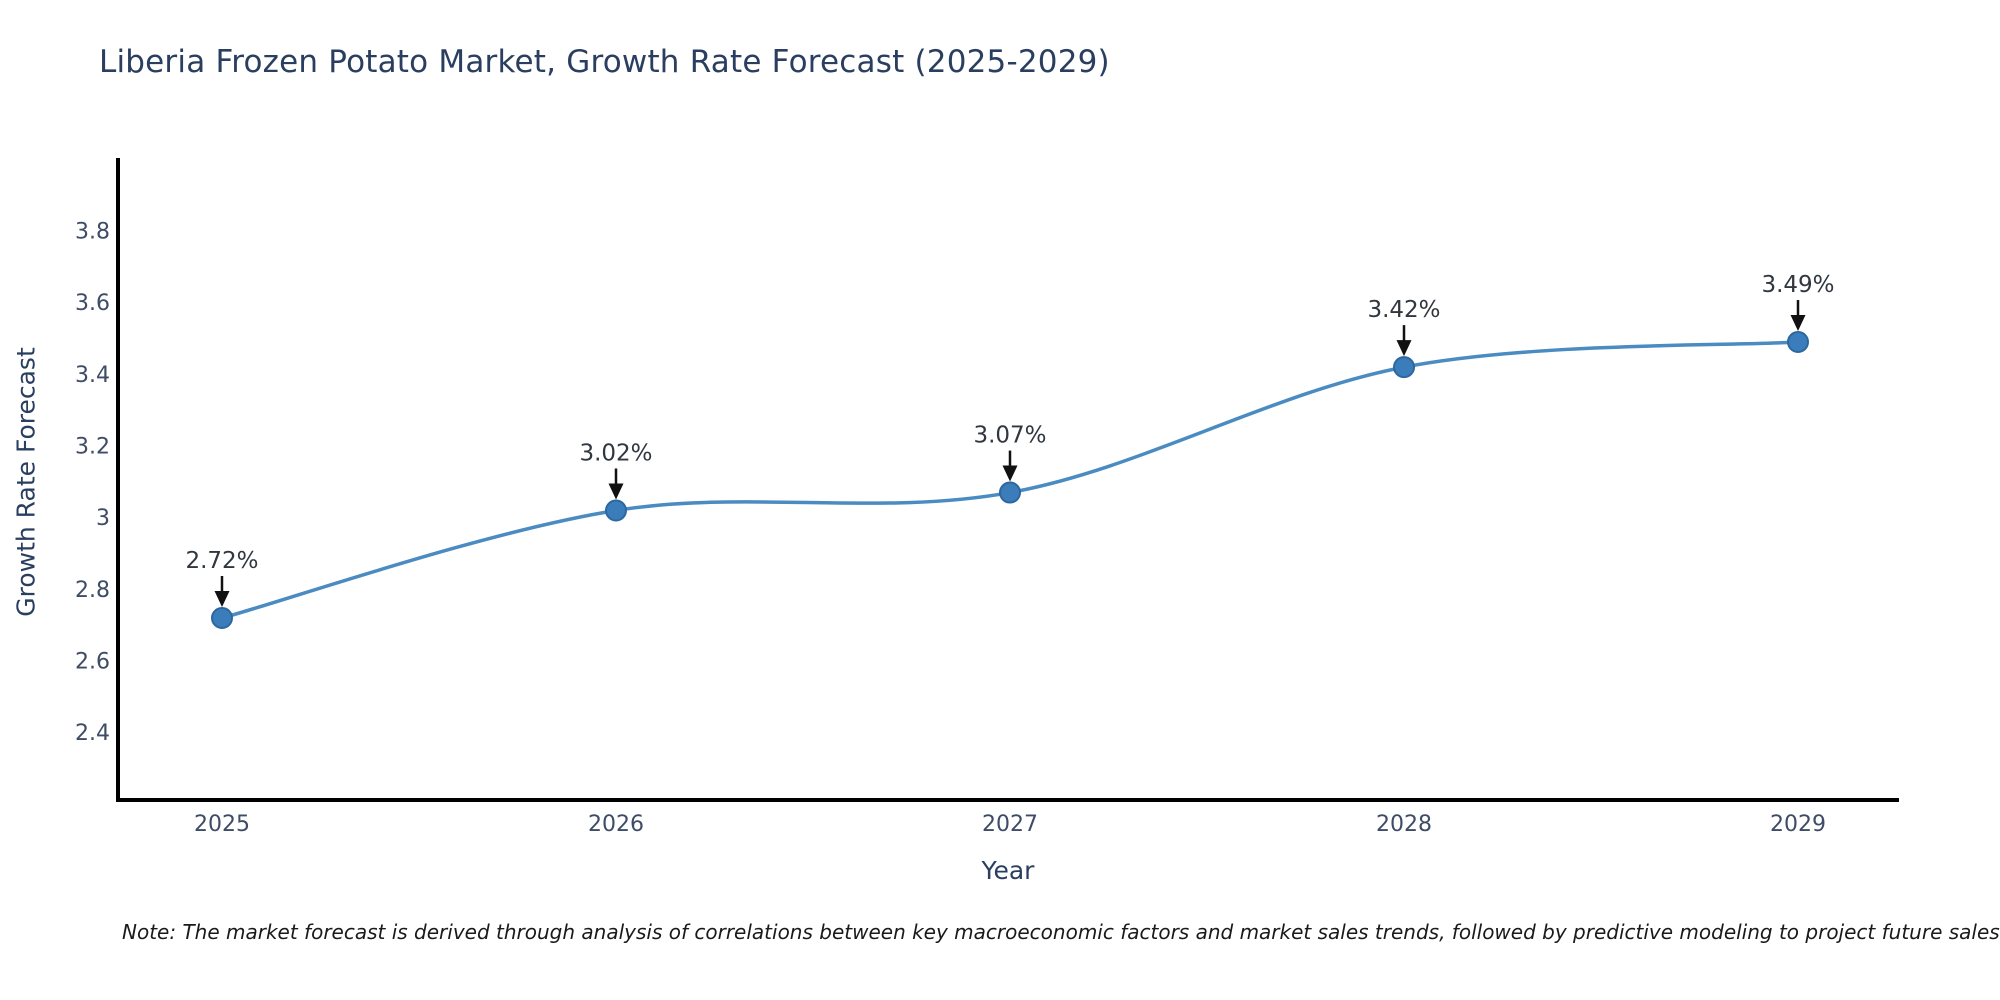  What do you see at coordinates (103, 518) in the screenshot?
I see `y-tick-label: 3` at bounding box center [103, 518].